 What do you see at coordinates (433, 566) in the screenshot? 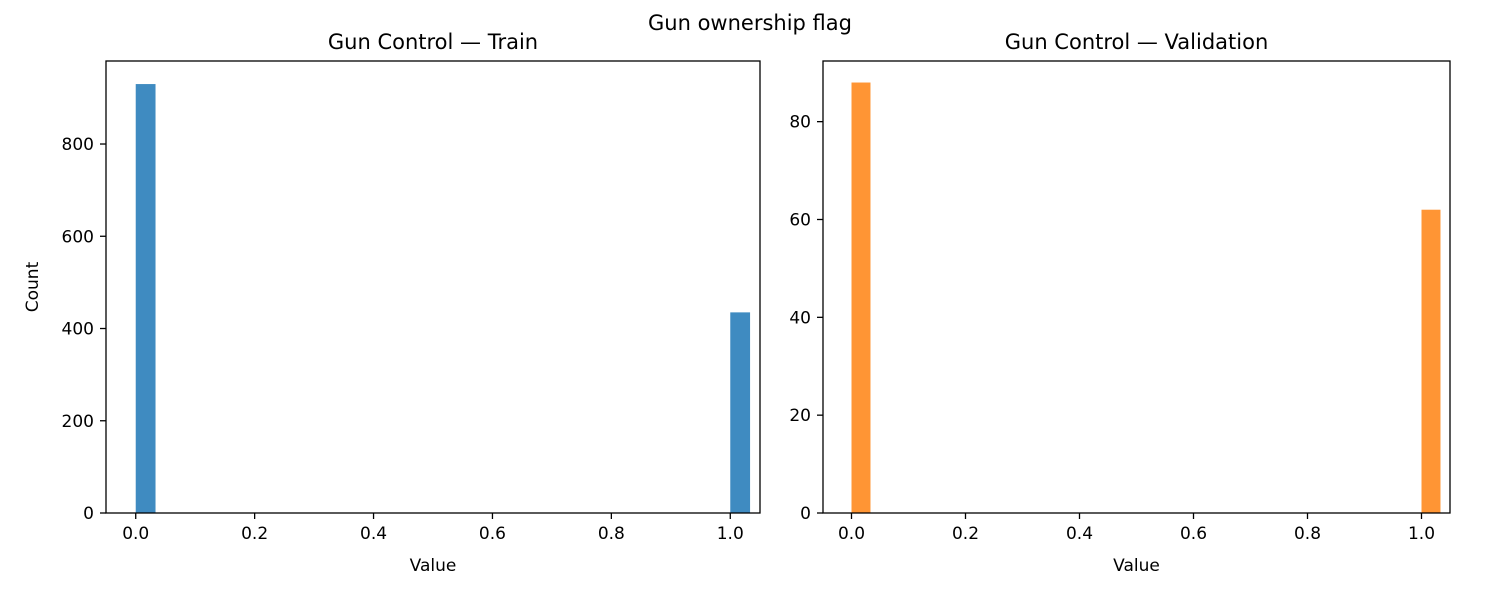
I see `x-axis-label-0: Value` at bounding box center [433, 566].